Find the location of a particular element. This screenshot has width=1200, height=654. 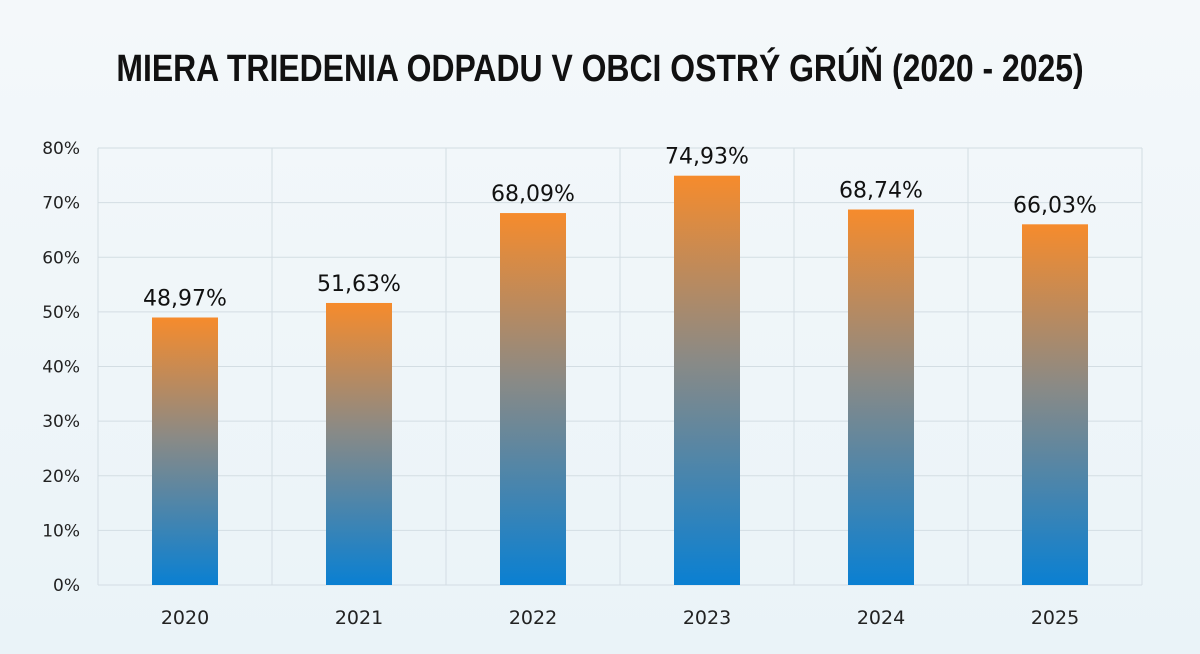

bar-2022 is located at coordinates (533, 399).